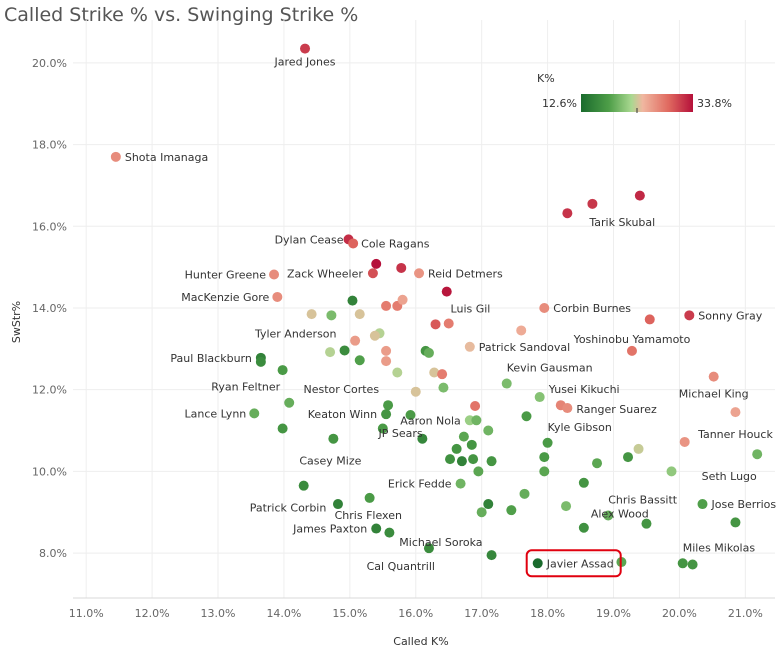  I want to click on y-axis-title: SwStr%, so click(16, 322).